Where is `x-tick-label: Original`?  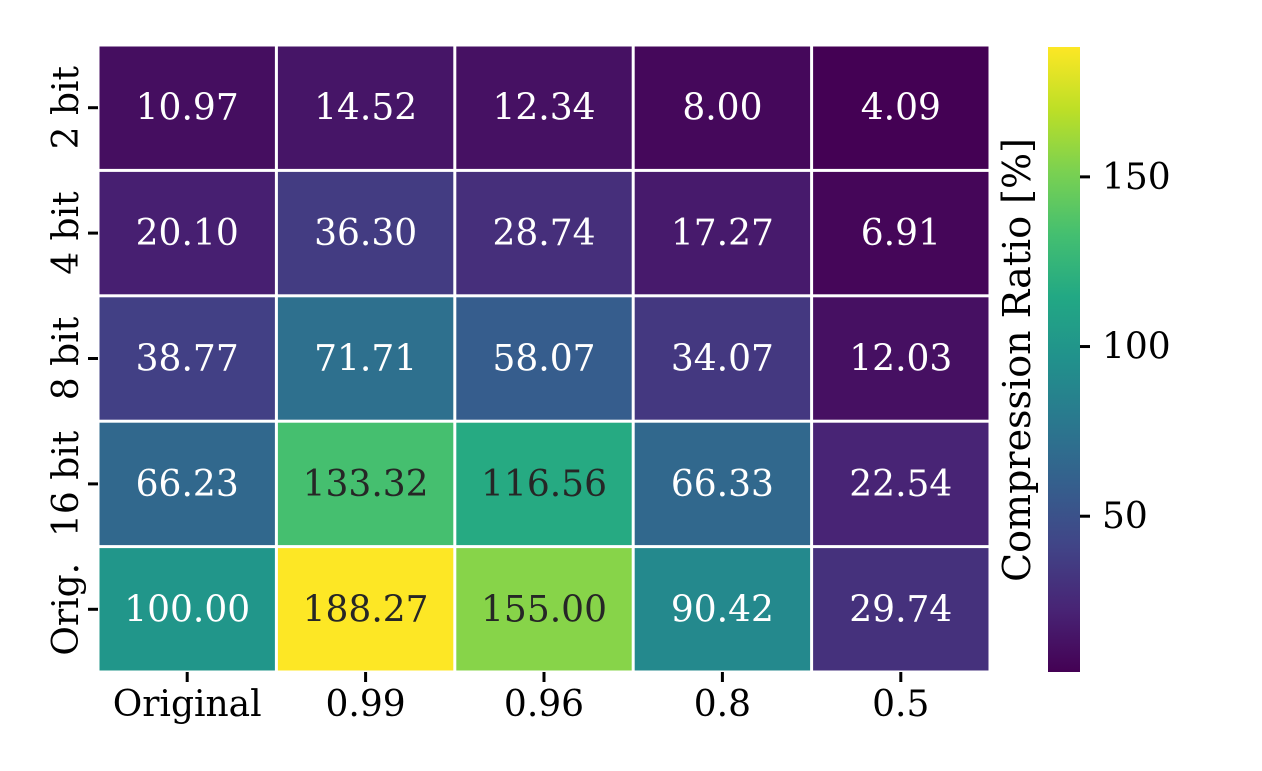
x-tick-label: Original is located at coordinates (187, 704).